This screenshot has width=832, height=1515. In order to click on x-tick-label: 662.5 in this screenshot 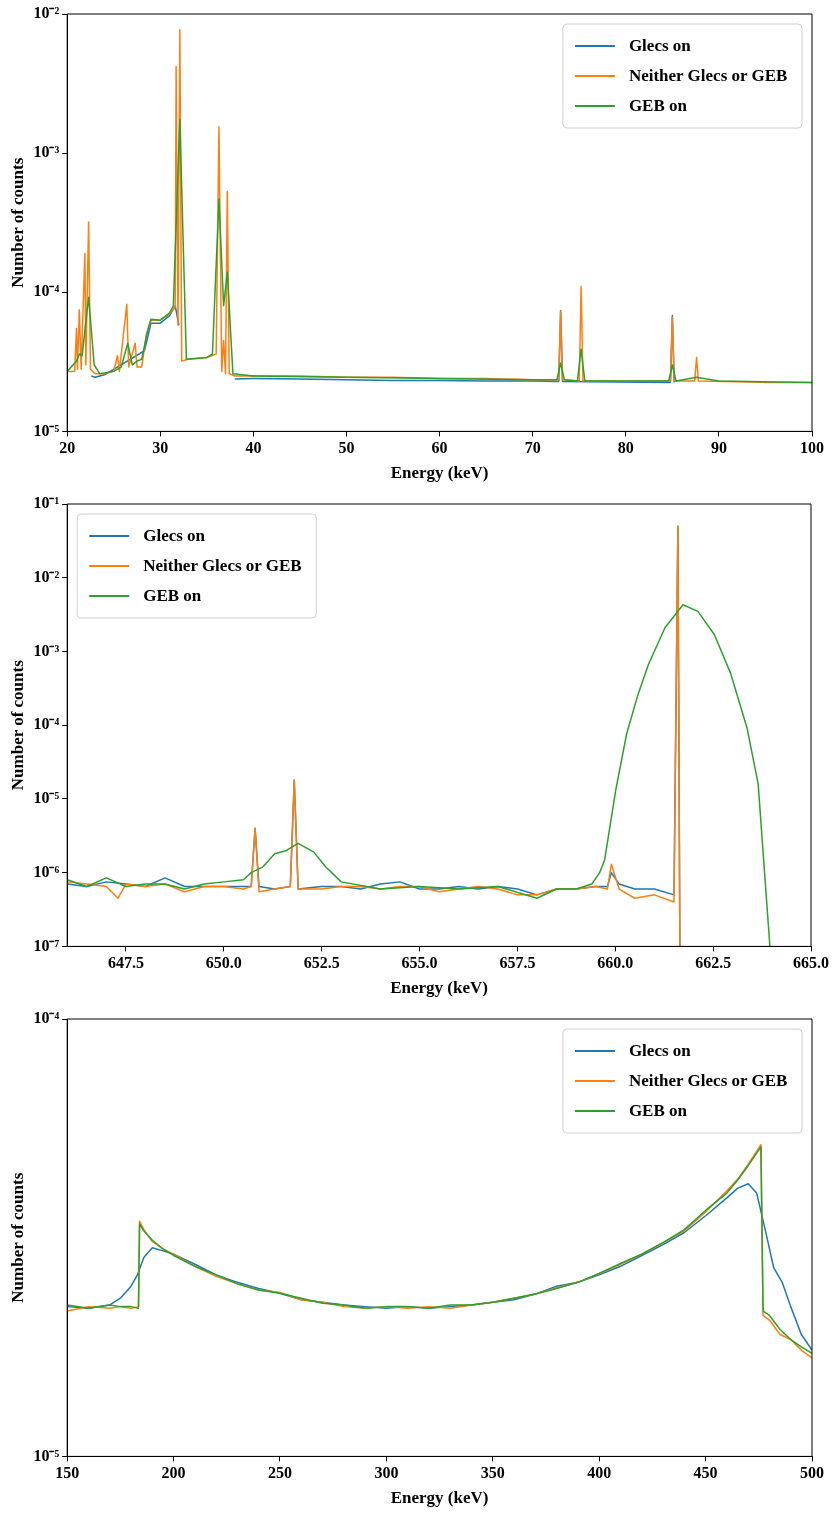, I will do `click(713, 963)`.